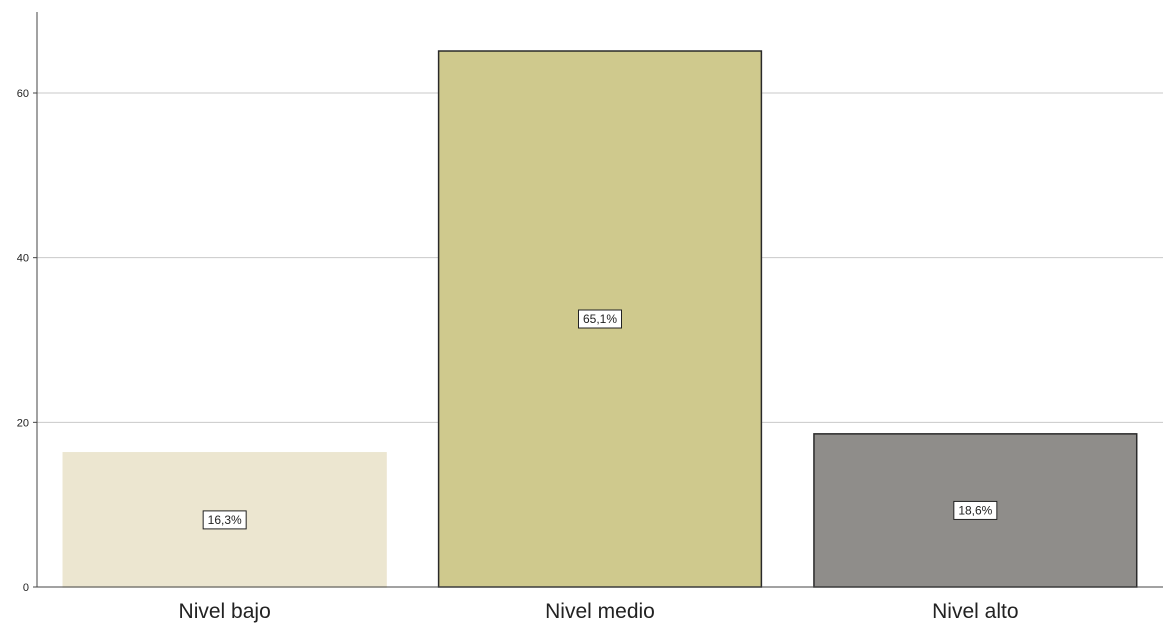  I want to click on data-label-0: 16,3%, so click(225, 520).